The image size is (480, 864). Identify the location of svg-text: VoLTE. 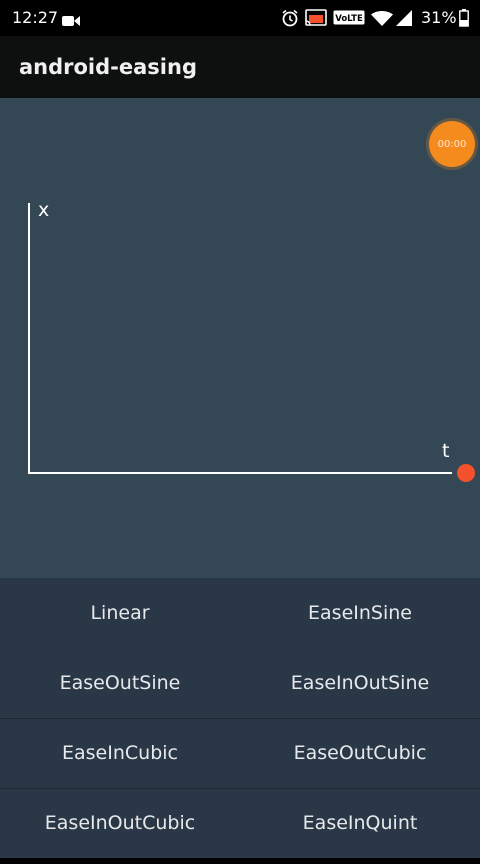
(349, 19).